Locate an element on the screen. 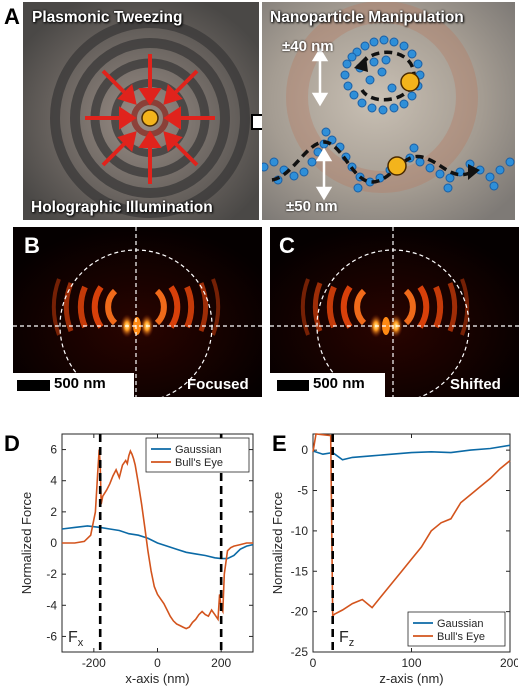  x-tick-label: -200 is located at coordinates (94, 663).